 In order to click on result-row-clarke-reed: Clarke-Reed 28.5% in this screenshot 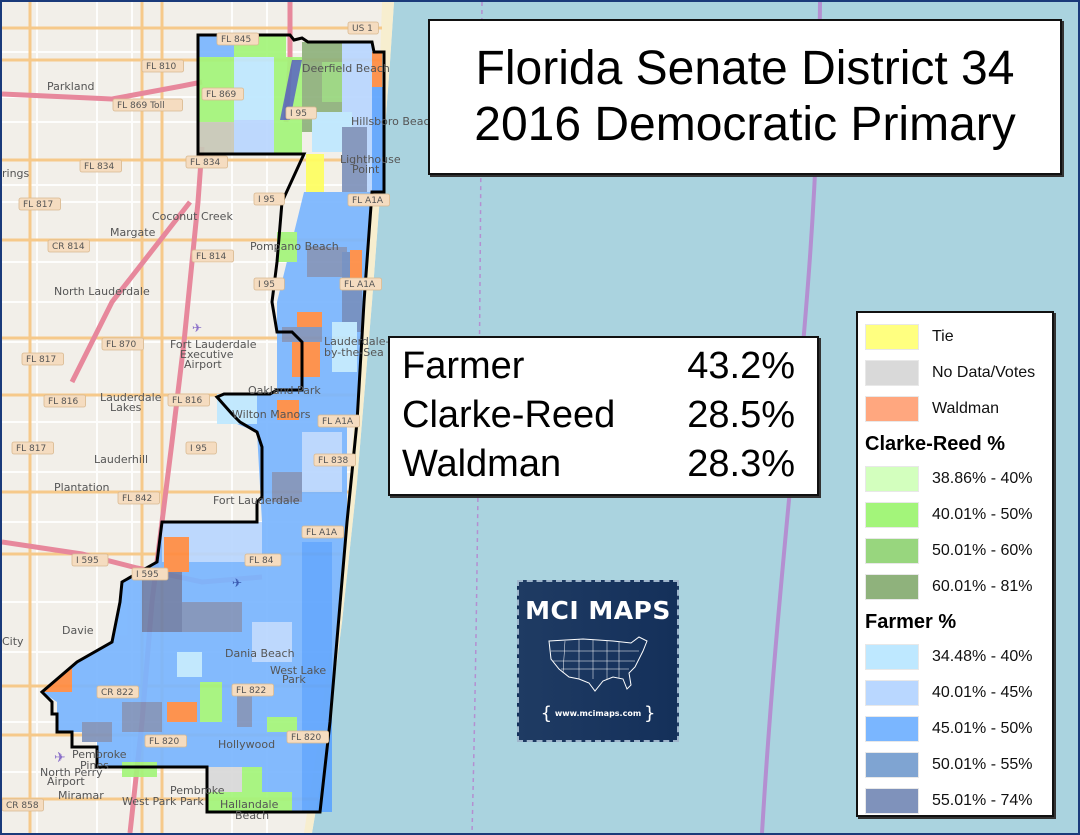, I will do `click(603, 415)`.